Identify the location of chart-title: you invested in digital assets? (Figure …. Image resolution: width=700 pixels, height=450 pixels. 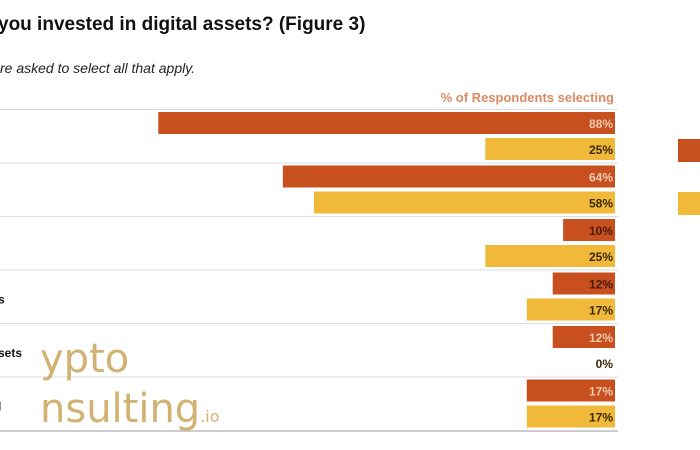
(183, 24).